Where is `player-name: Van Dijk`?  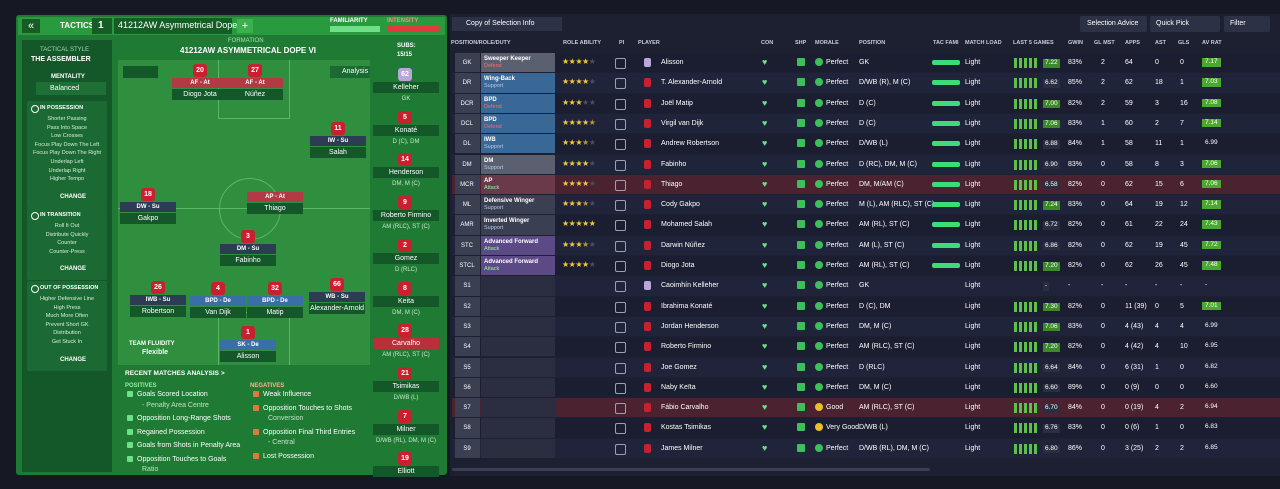 player-name: Van Dijk is located at coordinates (218, 312).